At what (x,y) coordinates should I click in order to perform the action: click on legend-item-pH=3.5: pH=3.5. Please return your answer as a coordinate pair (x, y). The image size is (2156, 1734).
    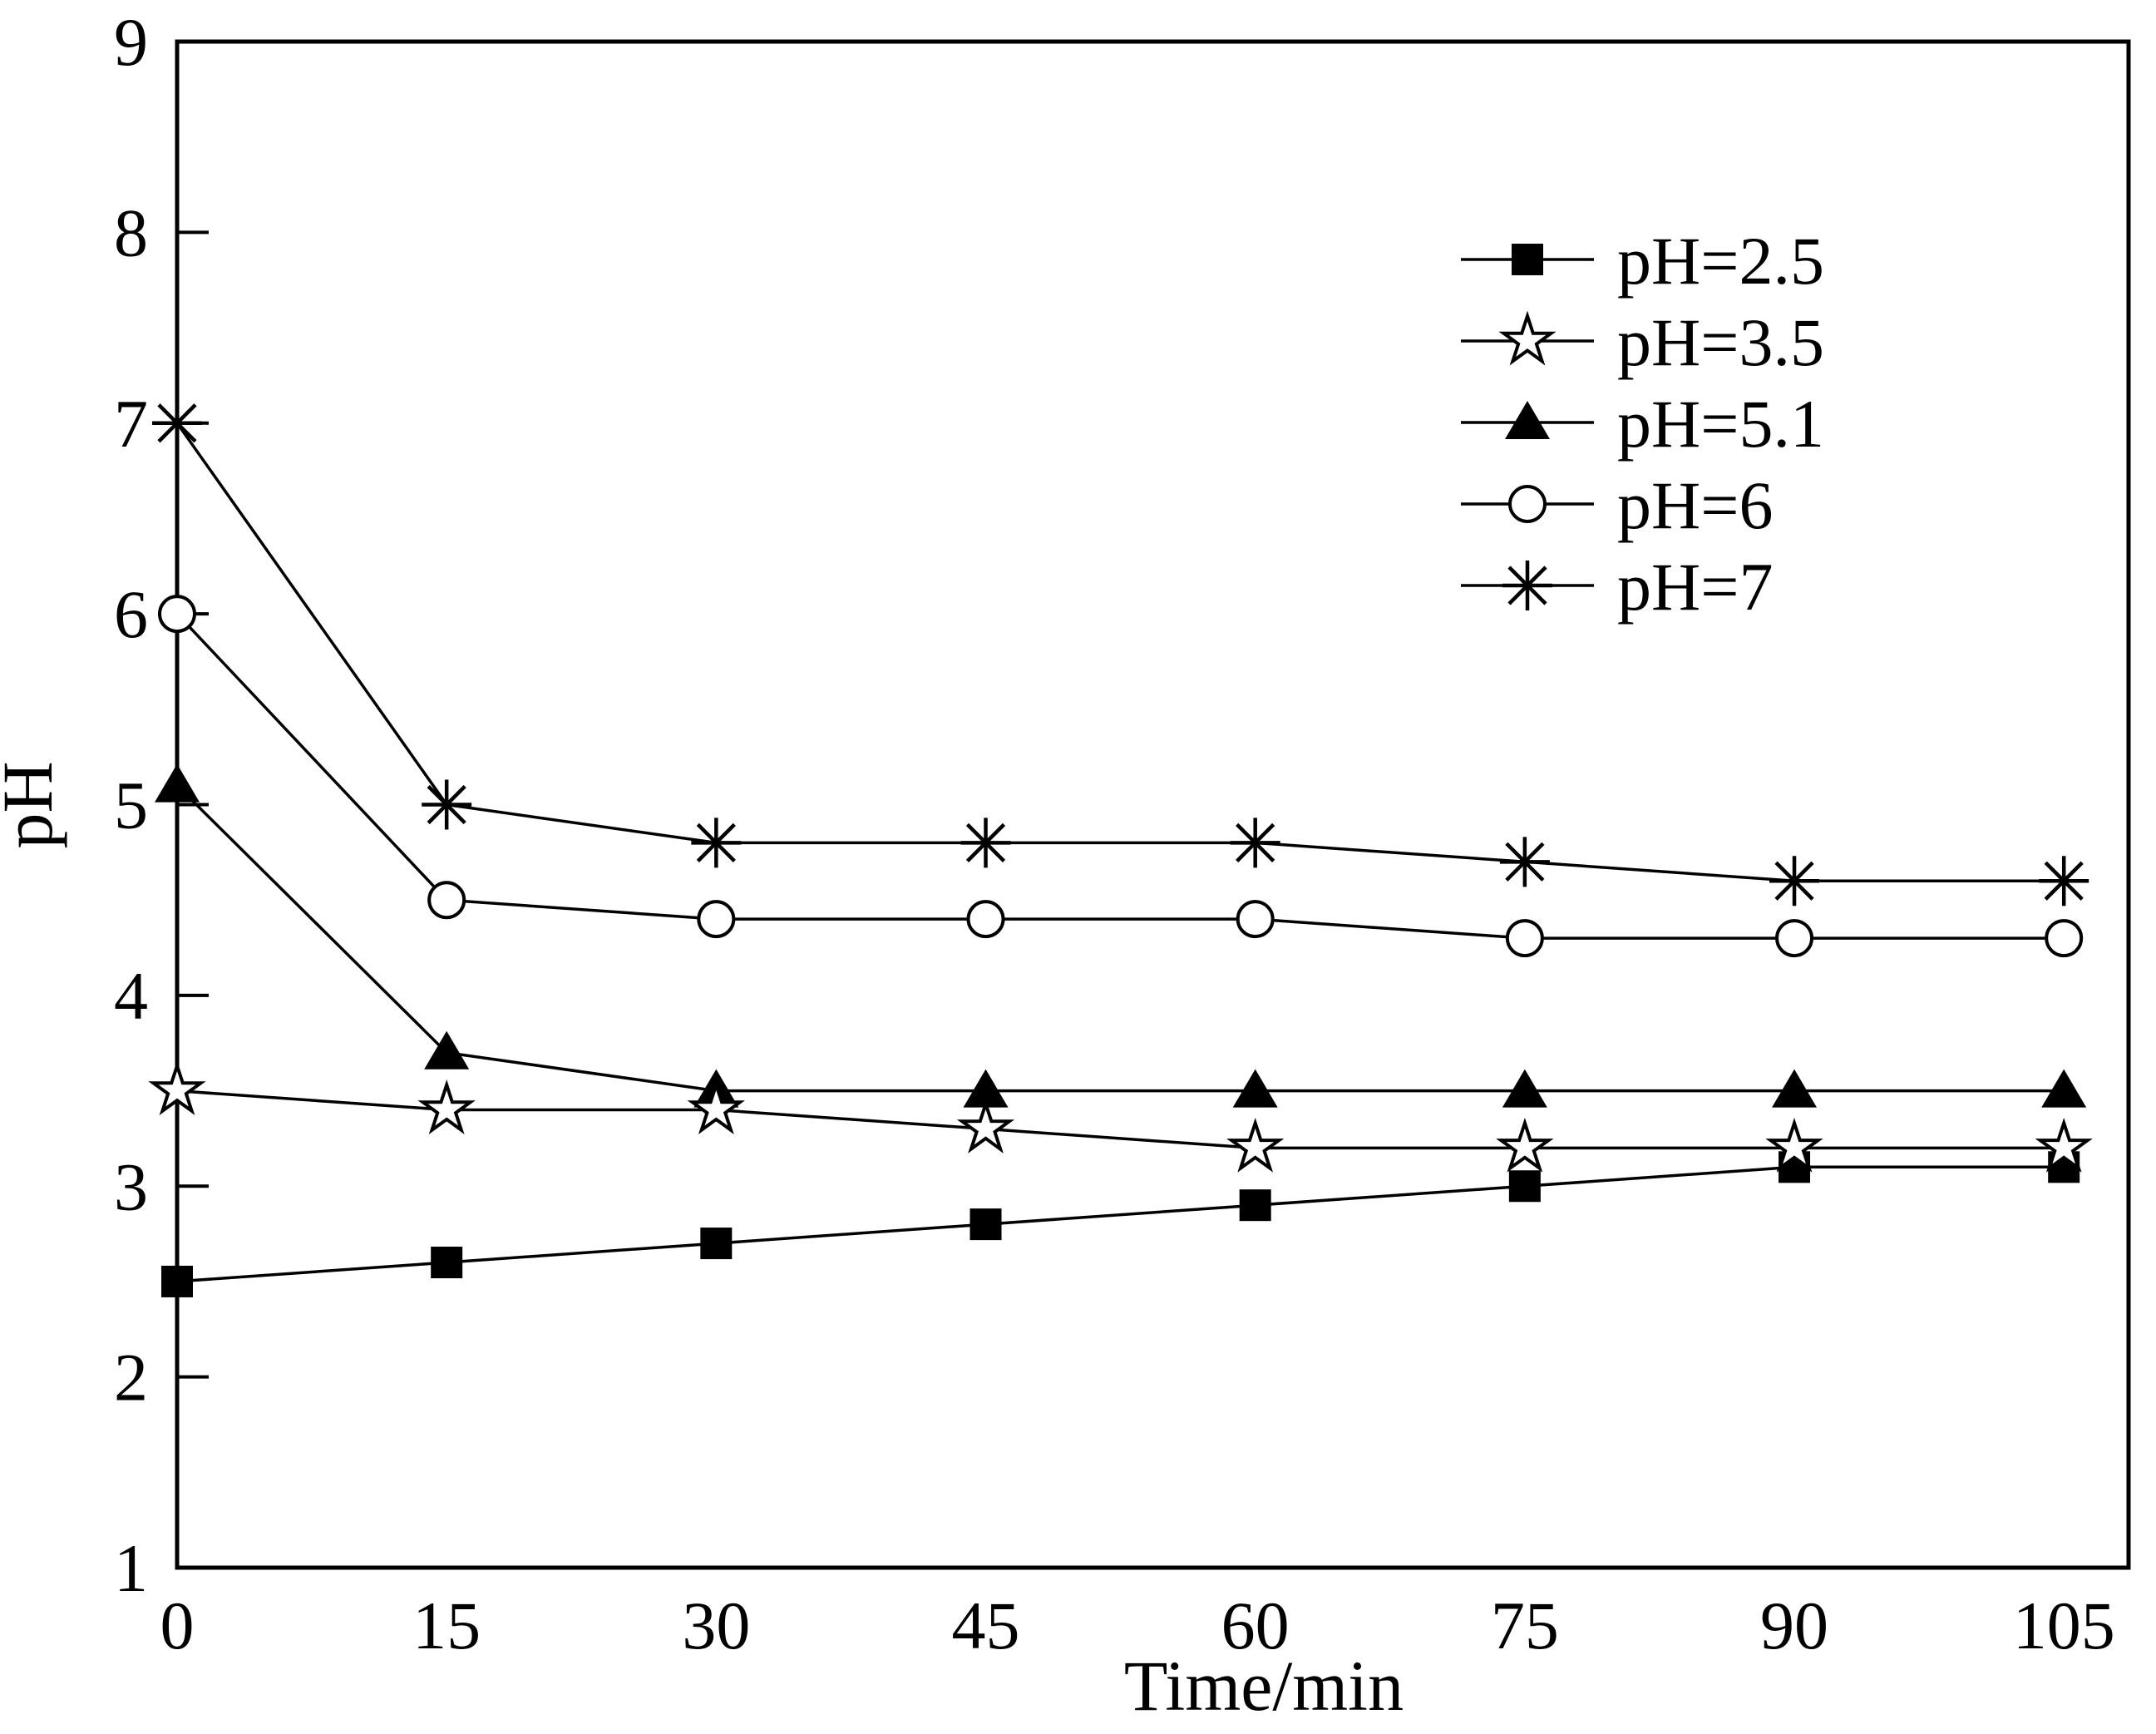
    Looking at the image, I should click on (1642, 342).